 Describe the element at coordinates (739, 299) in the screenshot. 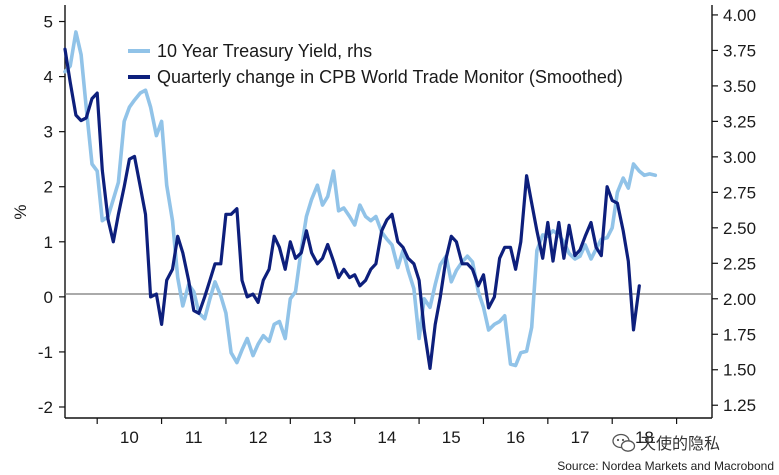

I see `right-tick-label: 2.00` at that location.